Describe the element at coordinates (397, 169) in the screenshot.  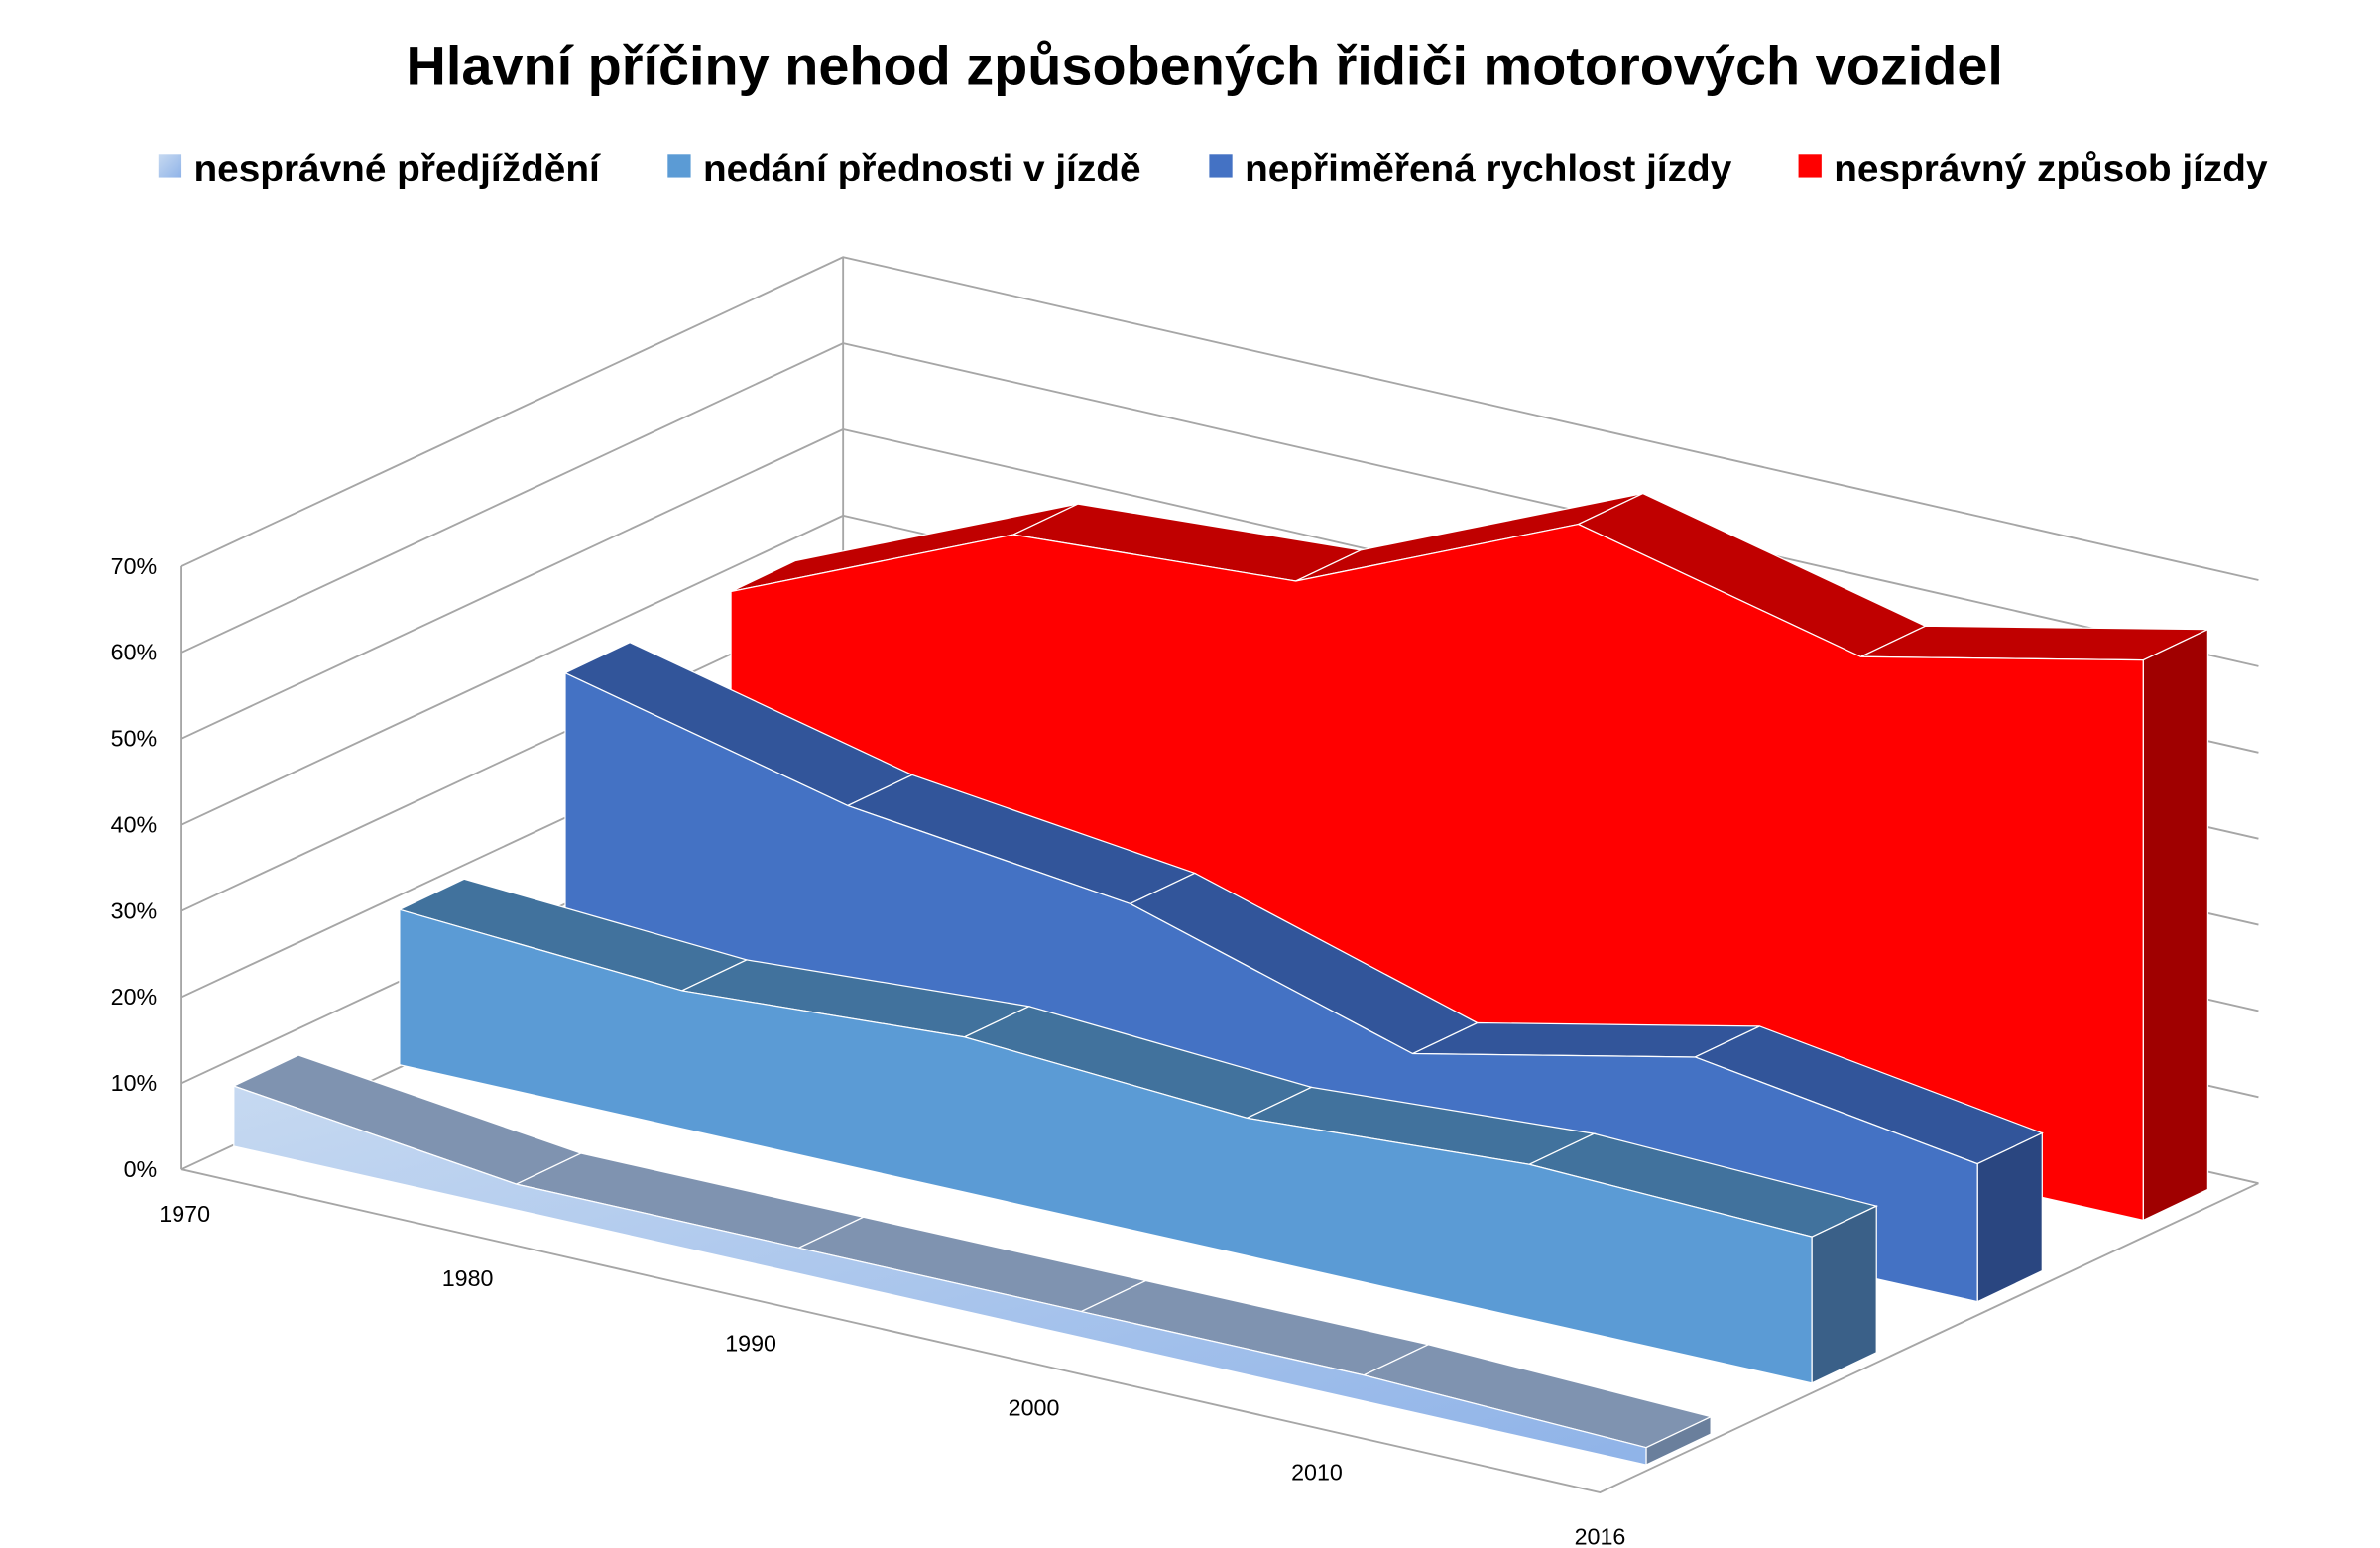
I see `legend-label: nesprávné předjíždění` at that location.